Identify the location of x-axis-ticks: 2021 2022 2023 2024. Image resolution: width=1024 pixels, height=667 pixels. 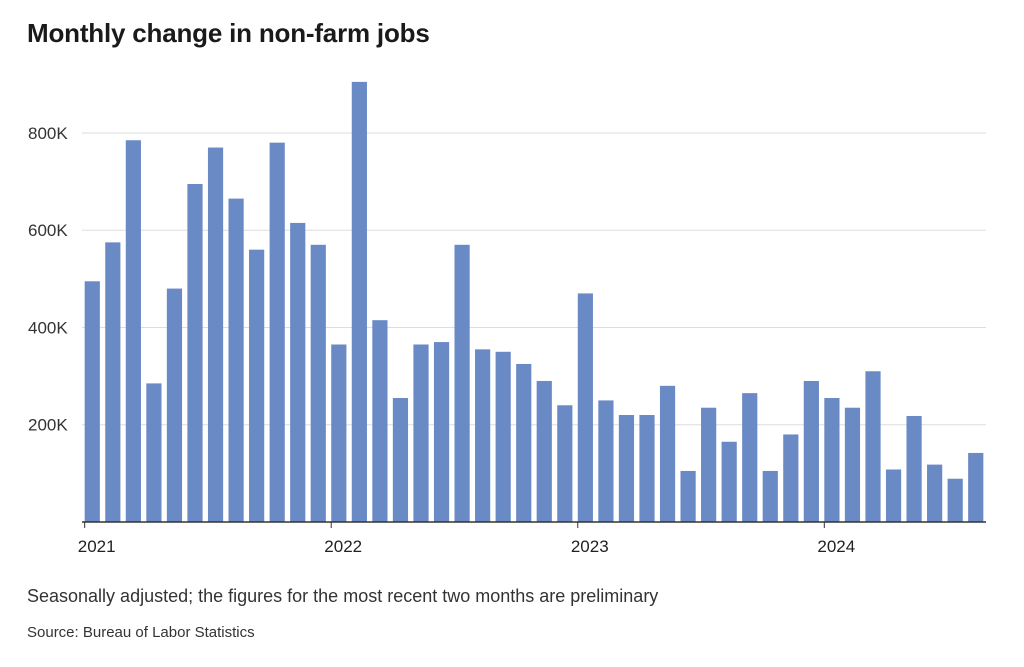
(466, 539).